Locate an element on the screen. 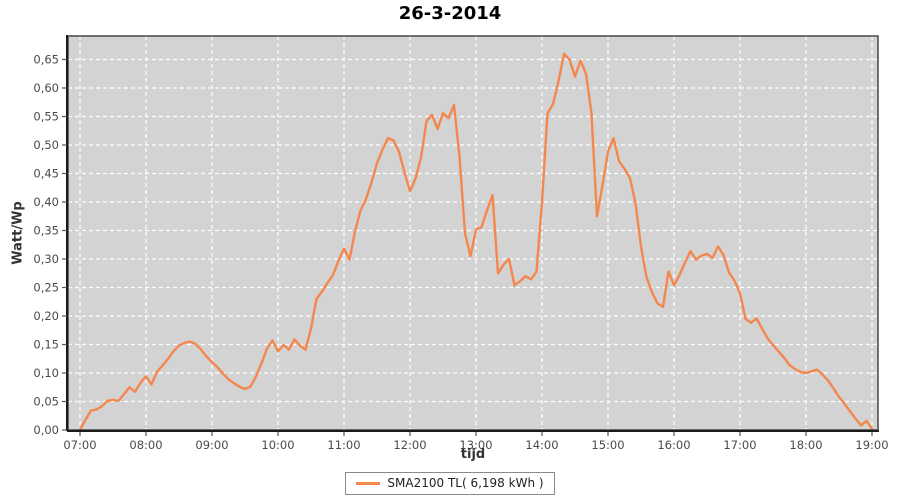 The width and height of the screenshot is (900, 500). y-tick-label: 0,60 is located at coordinates (46, 88).